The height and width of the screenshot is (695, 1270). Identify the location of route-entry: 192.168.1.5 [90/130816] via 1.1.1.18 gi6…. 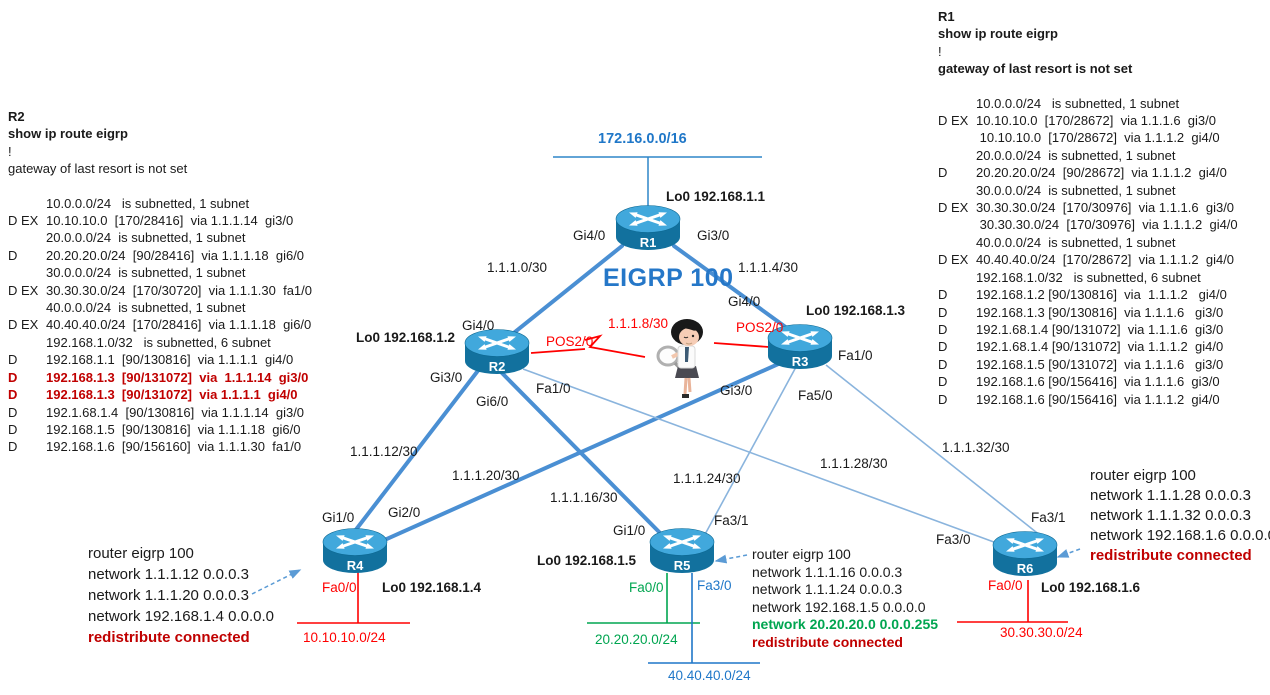
(173, 429).